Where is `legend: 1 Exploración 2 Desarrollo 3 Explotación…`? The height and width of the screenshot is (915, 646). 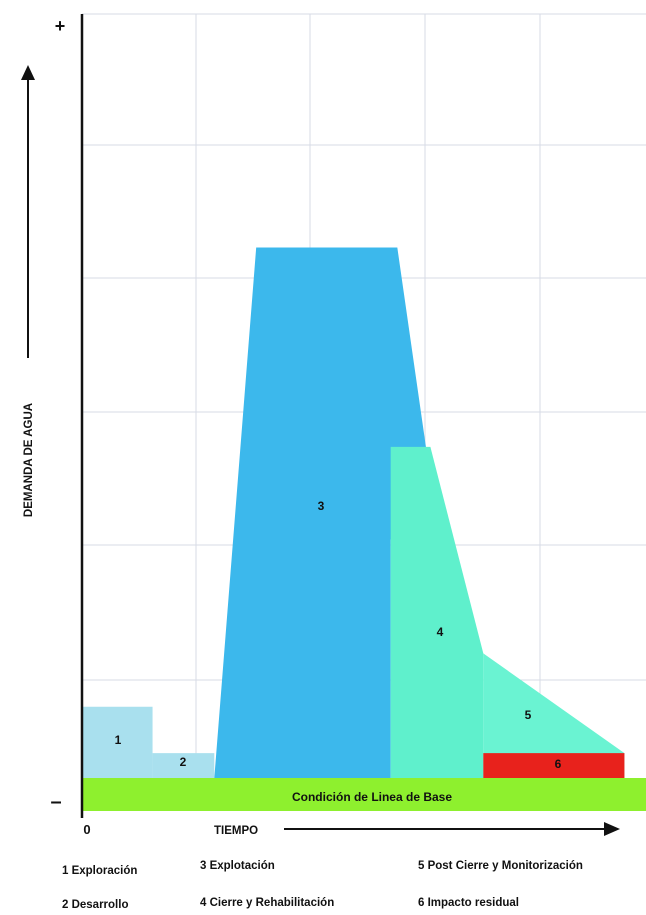
legend: 1 Exploración 2 Desarrollo 3 Explotación… is located at coordinates (322, 885).